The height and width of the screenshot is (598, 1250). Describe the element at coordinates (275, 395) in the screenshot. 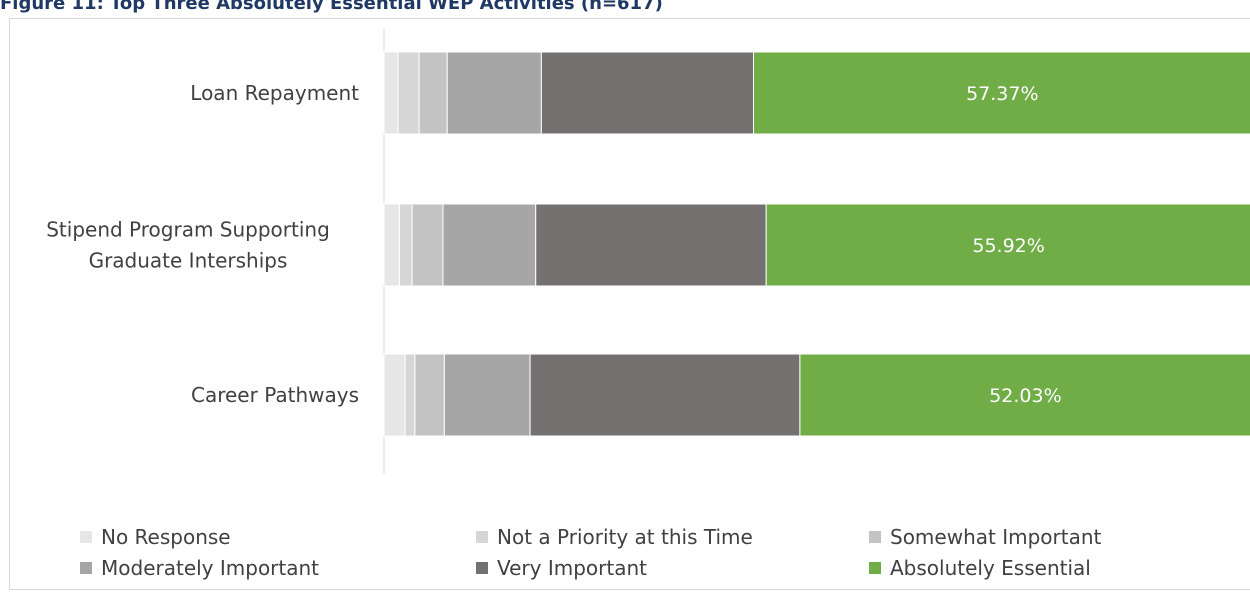

I see `category-label-2: Career Pathways` at that location.